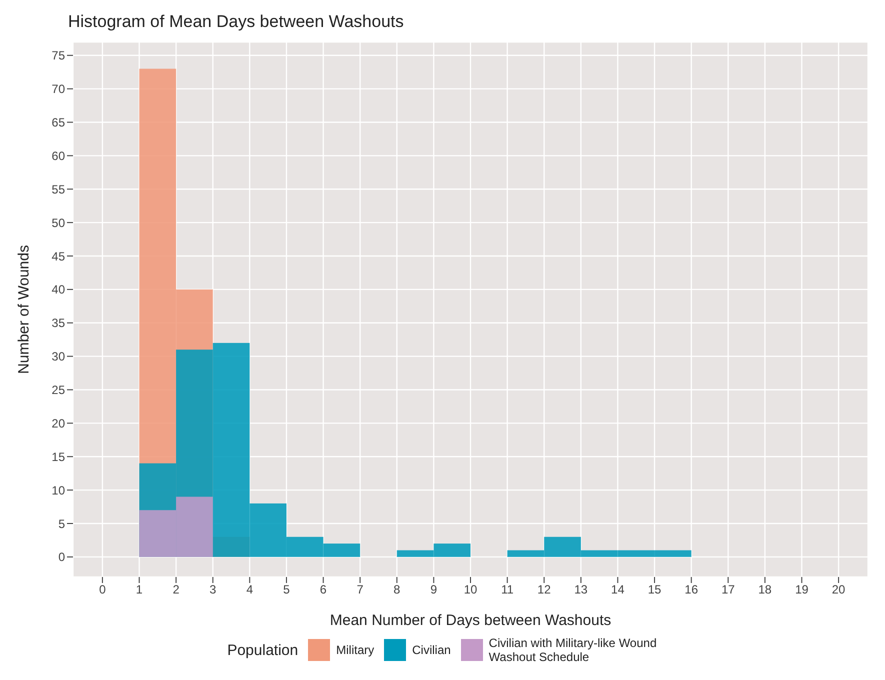  I want to click on x-tick-label: 10, so click(471, 589).